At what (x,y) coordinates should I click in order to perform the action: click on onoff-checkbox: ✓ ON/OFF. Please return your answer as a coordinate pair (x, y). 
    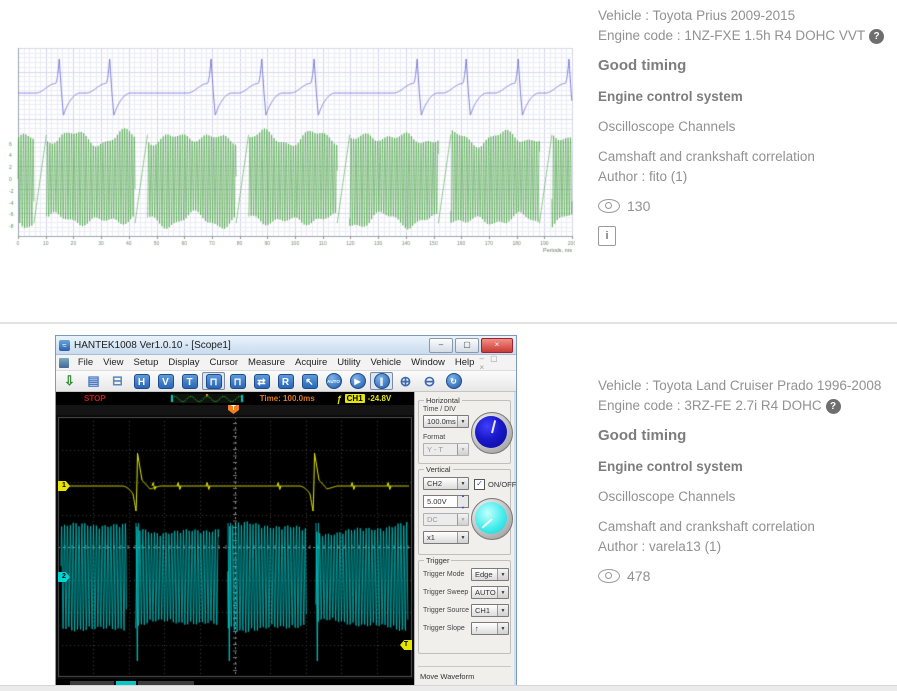
    Looking at the image, I should click on (495, 484).